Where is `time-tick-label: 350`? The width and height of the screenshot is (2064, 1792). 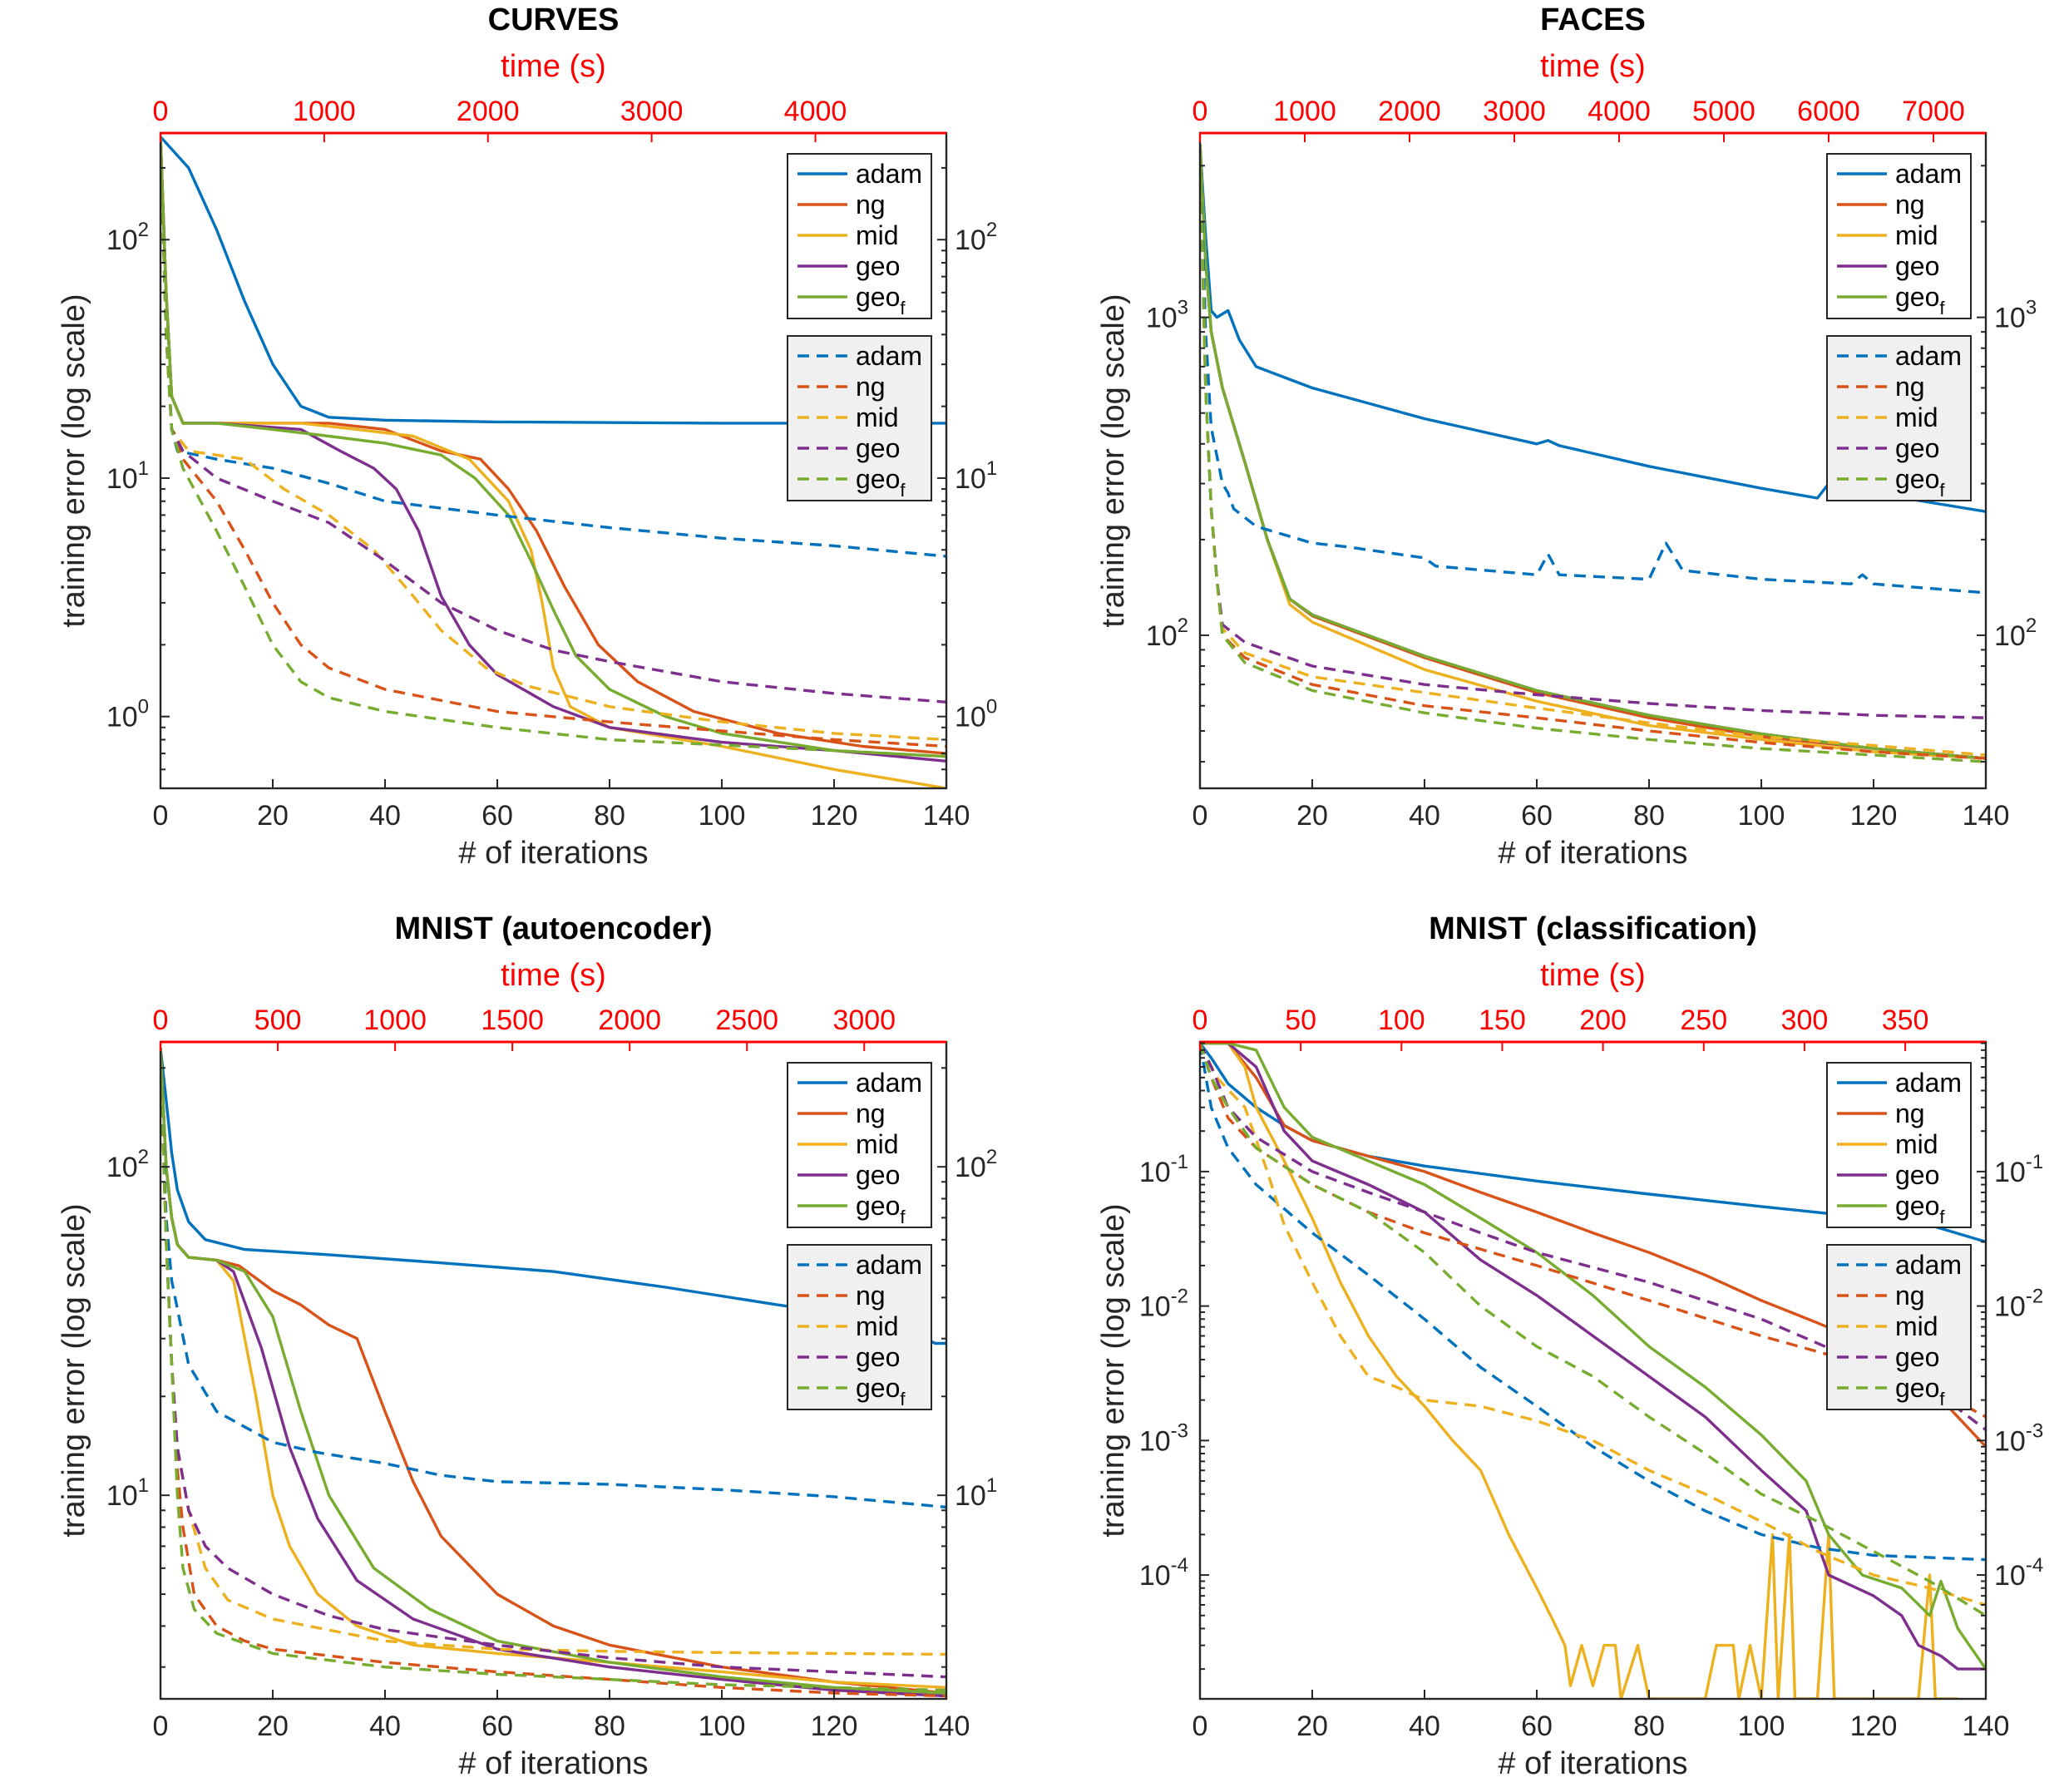
time-tick-label: 350 is located at coordinates (1905, 1020).